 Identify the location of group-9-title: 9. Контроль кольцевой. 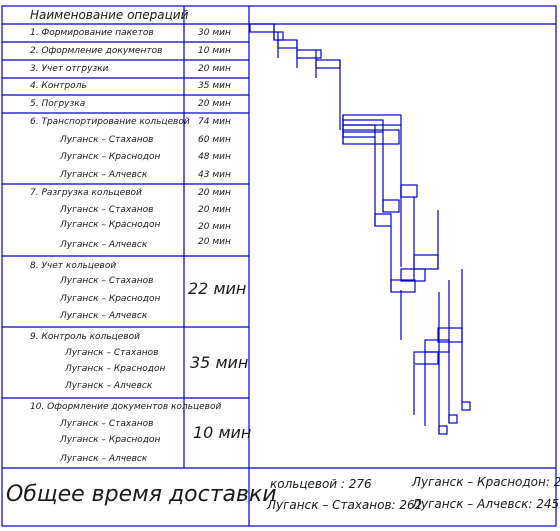
(85, 337).